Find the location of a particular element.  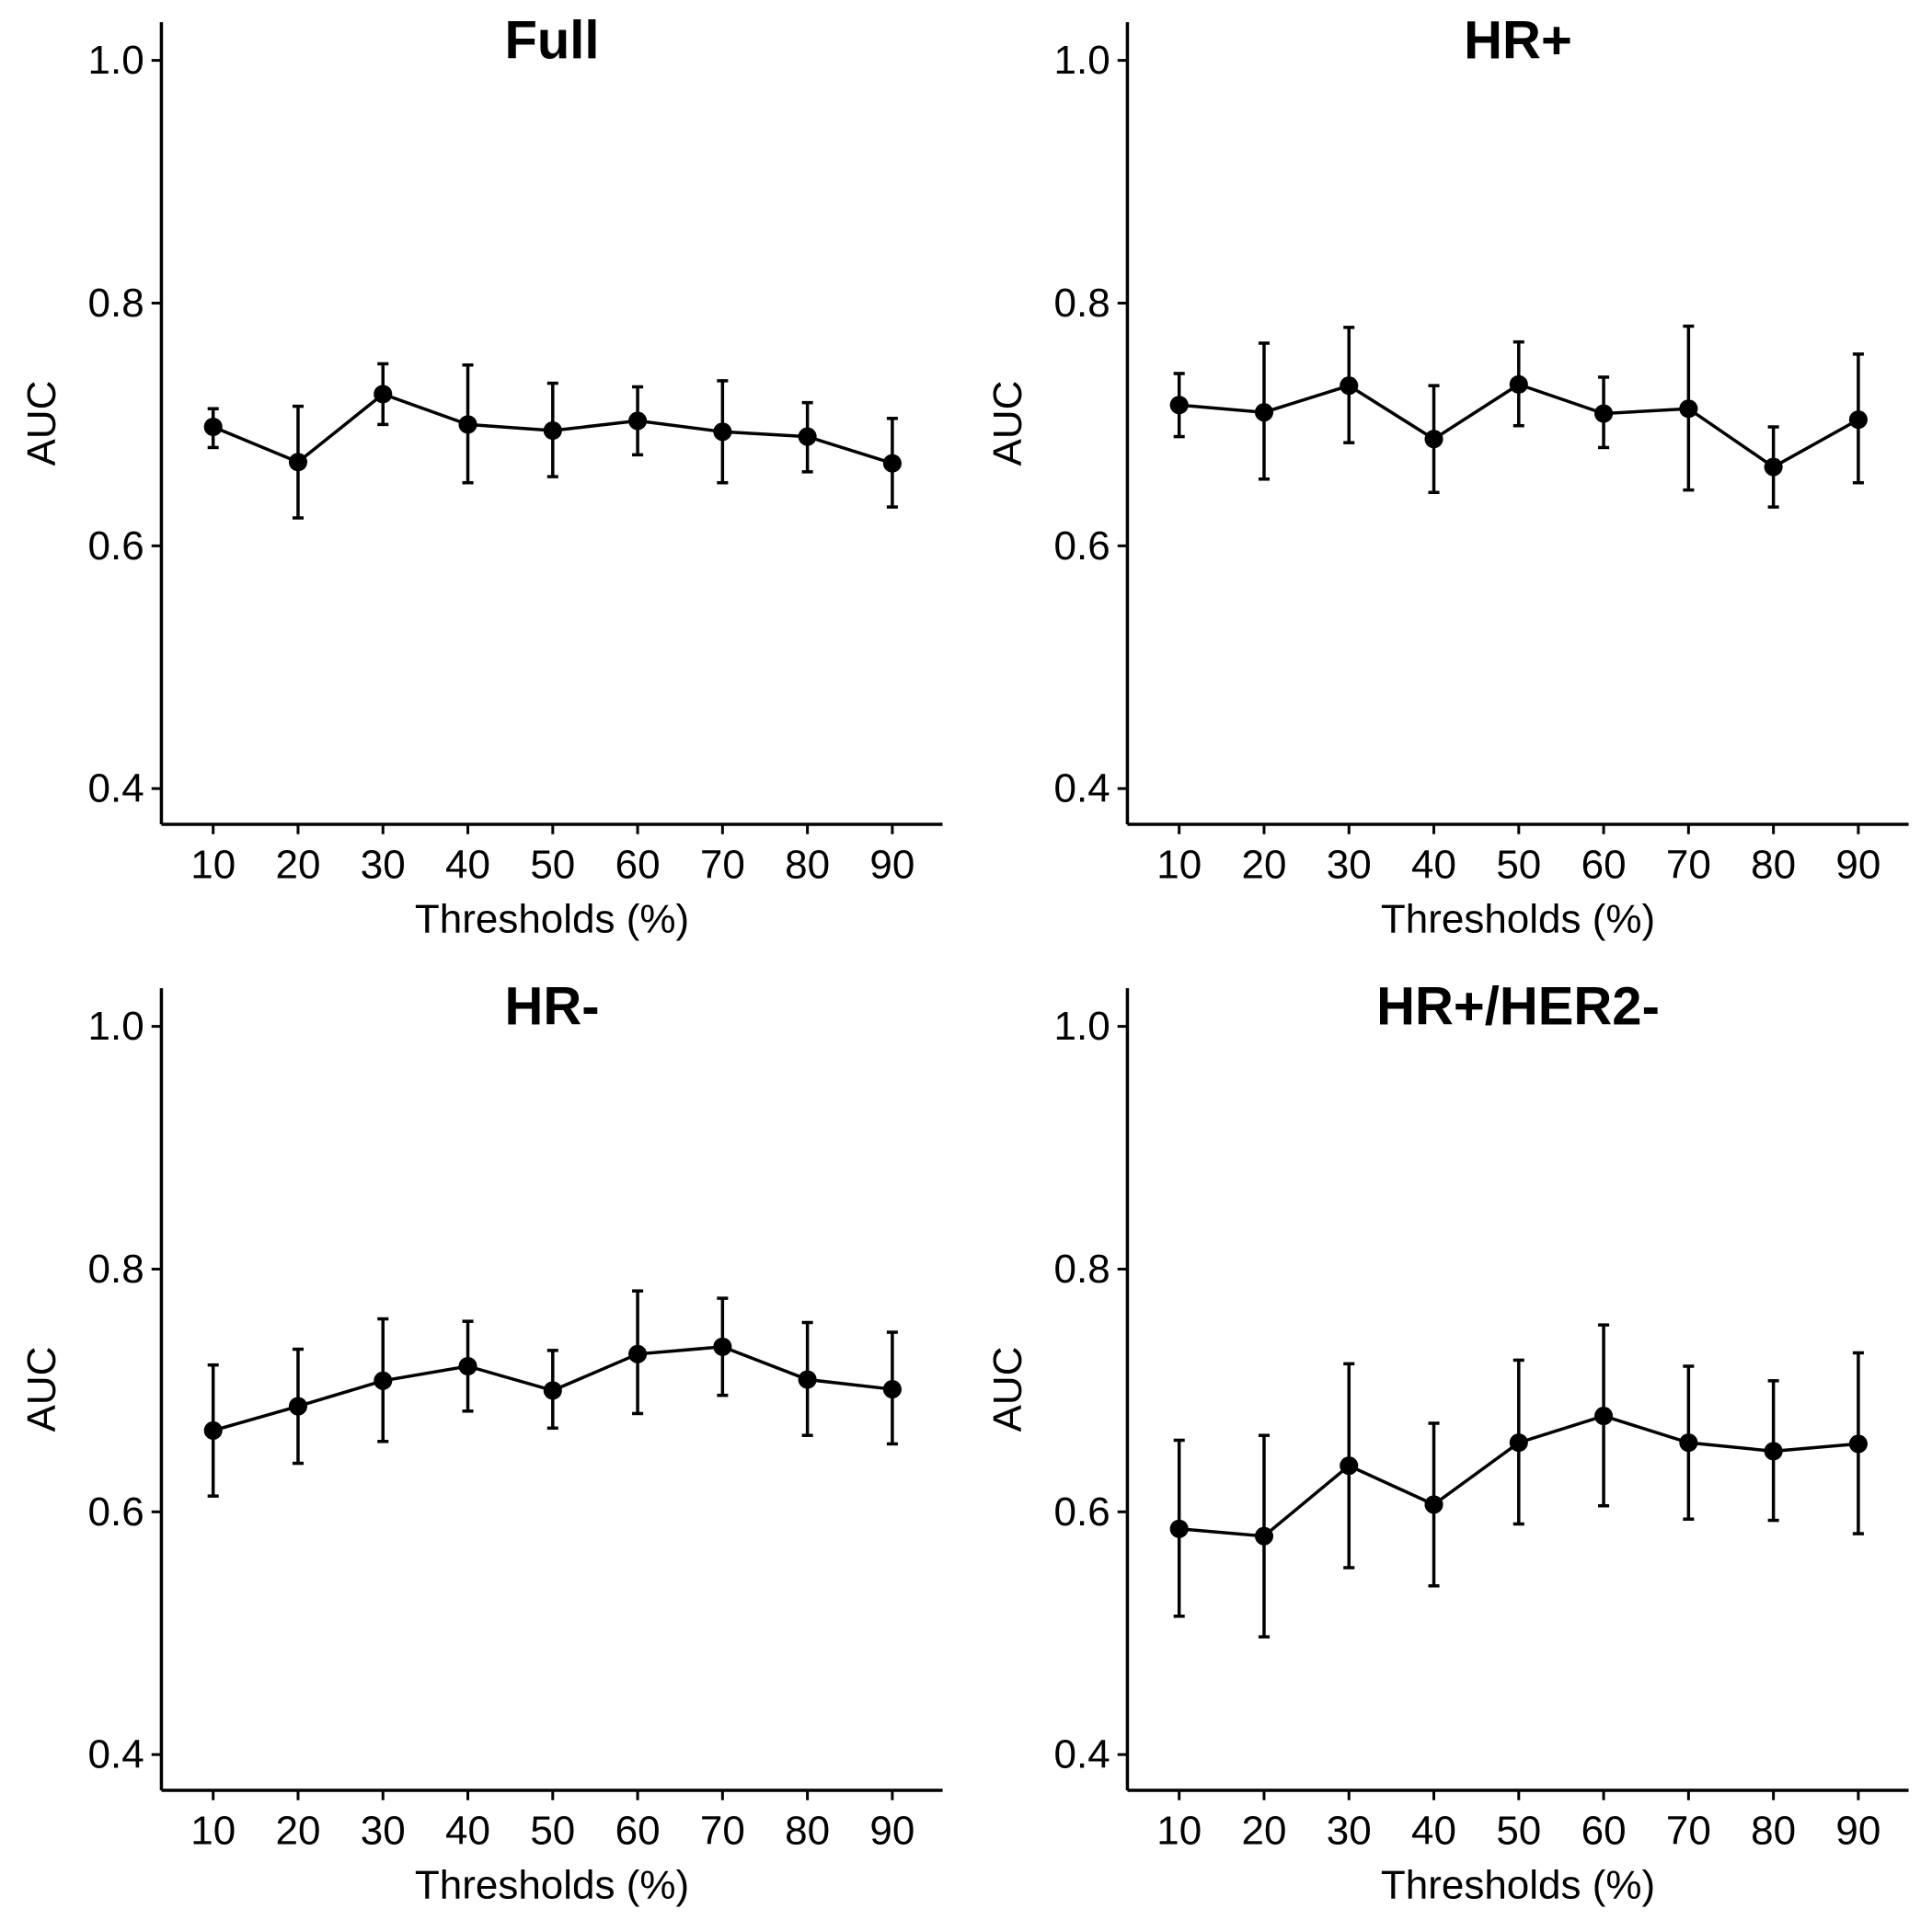

panel-title: HR- is located at coordinates (551, 1007).